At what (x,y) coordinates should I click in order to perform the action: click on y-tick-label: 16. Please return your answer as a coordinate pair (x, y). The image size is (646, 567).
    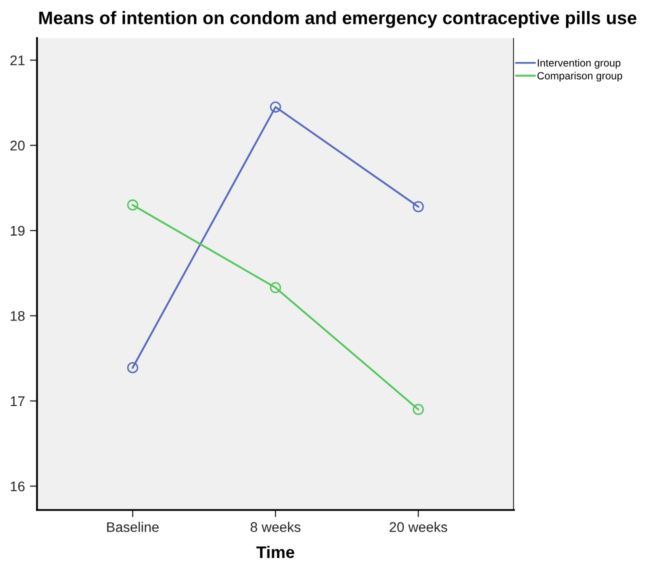
    Looking at the image, I should click on (17, 486).